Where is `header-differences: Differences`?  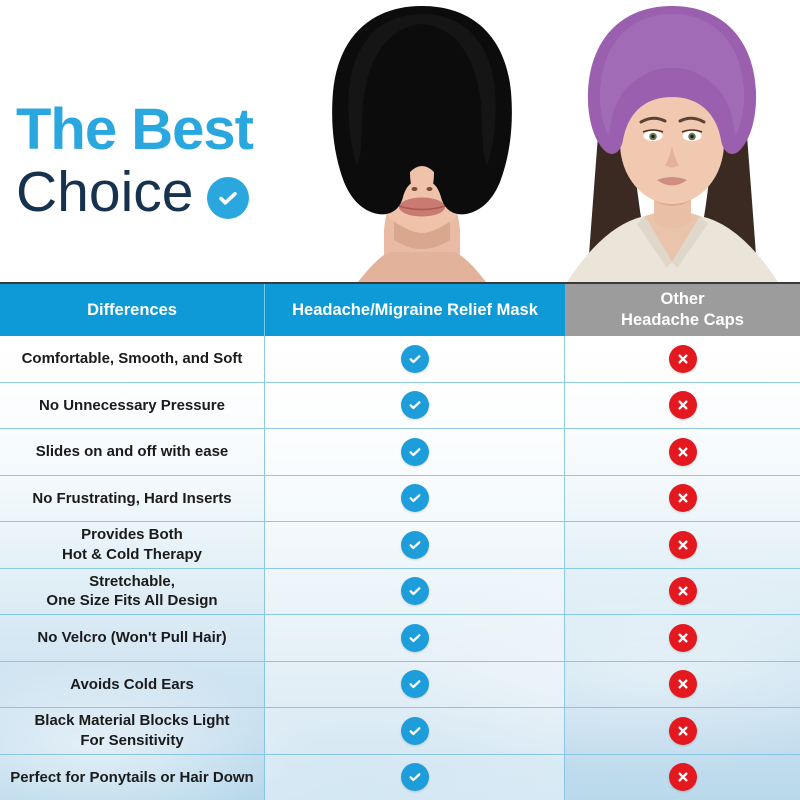 header-differences: Differences is located at coordinates (132, 310).